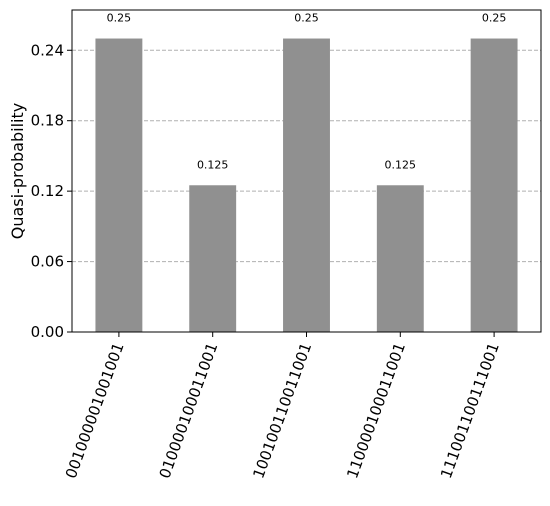 The width and height of the screenshot is (550, 506). What do you see at coordinates (47, 191) in the screenshot?
I see `y-tick-label: 0.12` at bounding box center [47, 191].